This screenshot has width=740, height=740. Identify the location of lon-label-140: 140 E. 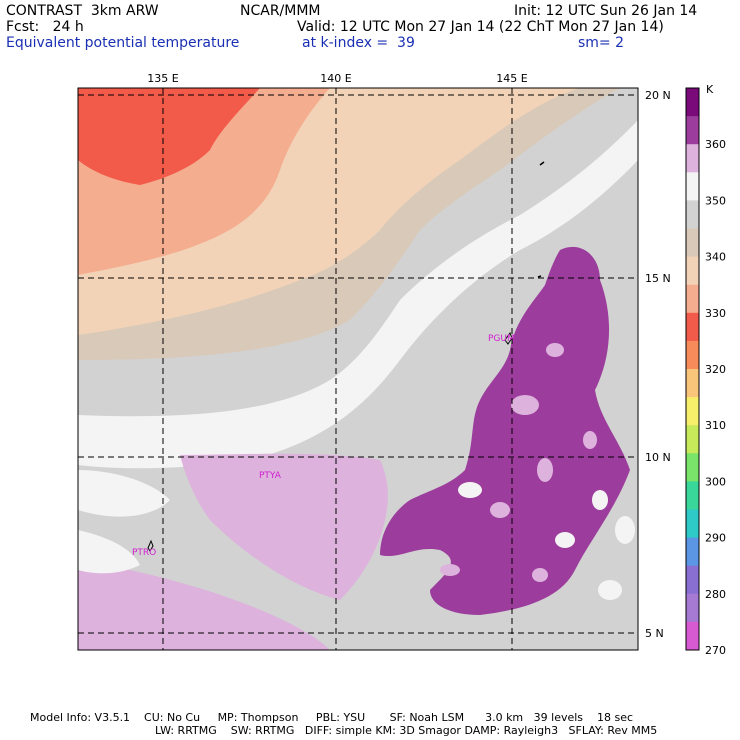
(335, 78).